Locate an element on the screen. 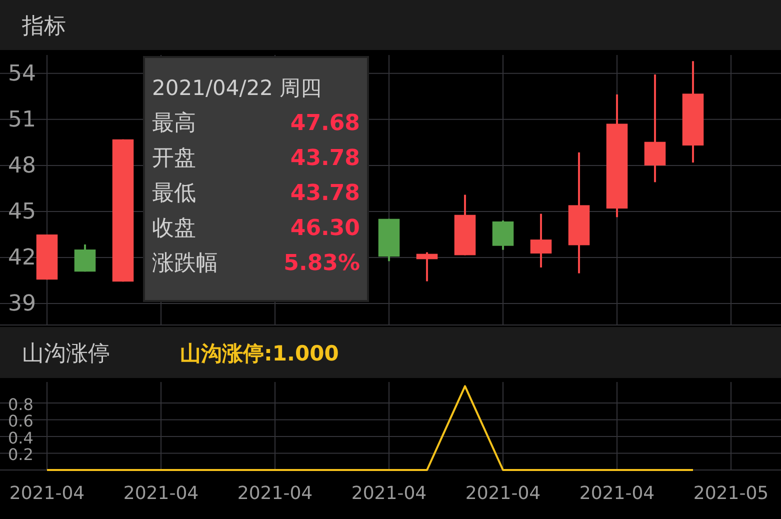 This screenshot has height=519, width=781. annotation: 2021/04/22 周四 is located at coordinates (237, 88).